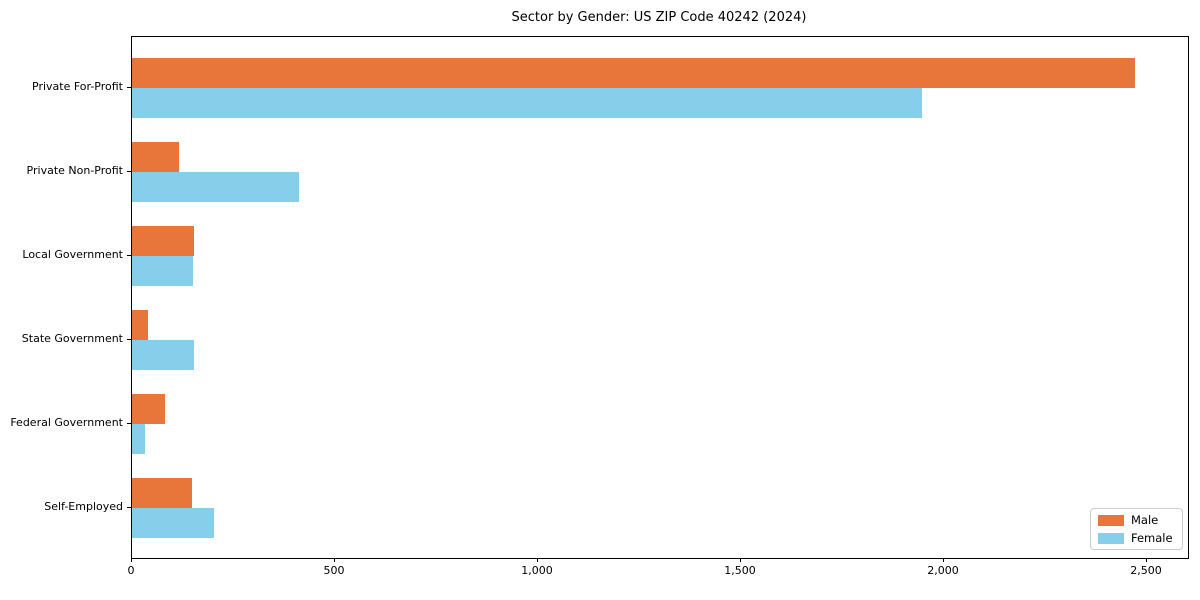  What do you see at coordinates (131, 570) in the screenshot?
I see `x-tick-label: 0` at bounding box center [131, 570].